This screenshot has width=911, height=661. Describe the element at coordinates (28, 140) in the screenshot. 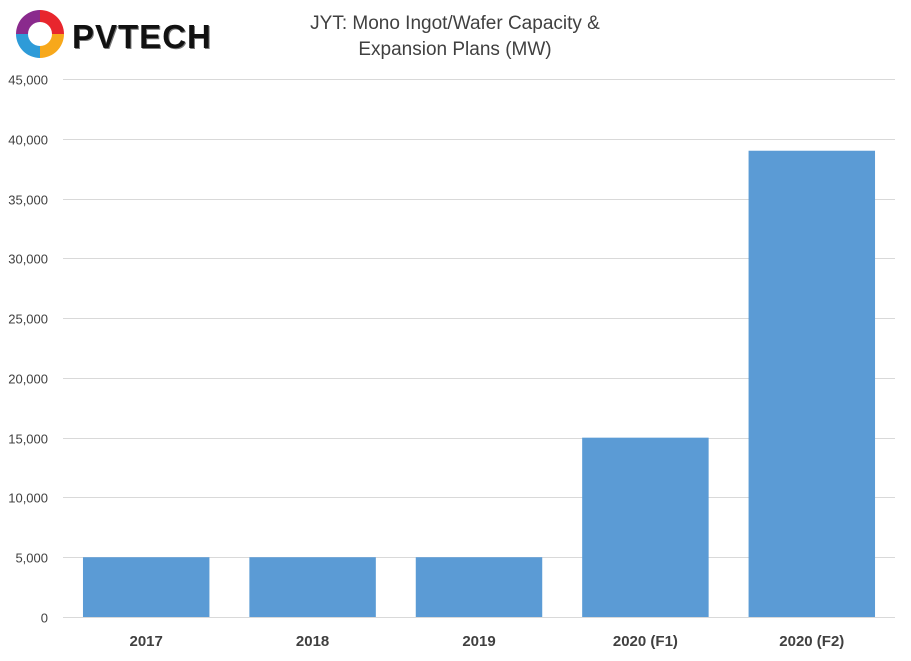

I see `y-tick-label: 40,000` at that location.